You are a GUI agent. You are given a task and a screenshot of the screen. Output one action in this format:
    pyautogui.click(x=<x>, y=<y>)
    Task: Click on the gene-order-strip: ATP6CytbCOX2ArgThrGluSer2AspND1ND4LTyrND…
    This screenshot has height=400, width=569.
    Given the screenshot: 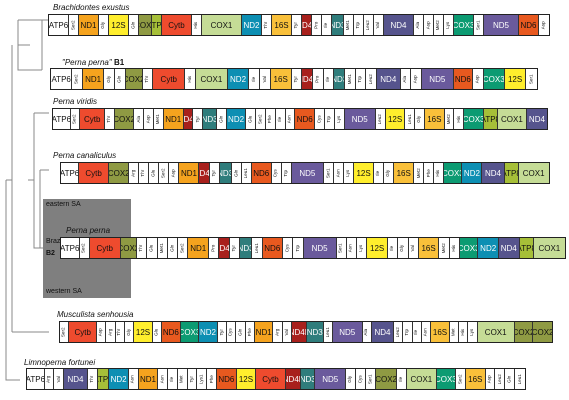 What is the action you would take?
    pyautogui.click(x=305, y=173)
    